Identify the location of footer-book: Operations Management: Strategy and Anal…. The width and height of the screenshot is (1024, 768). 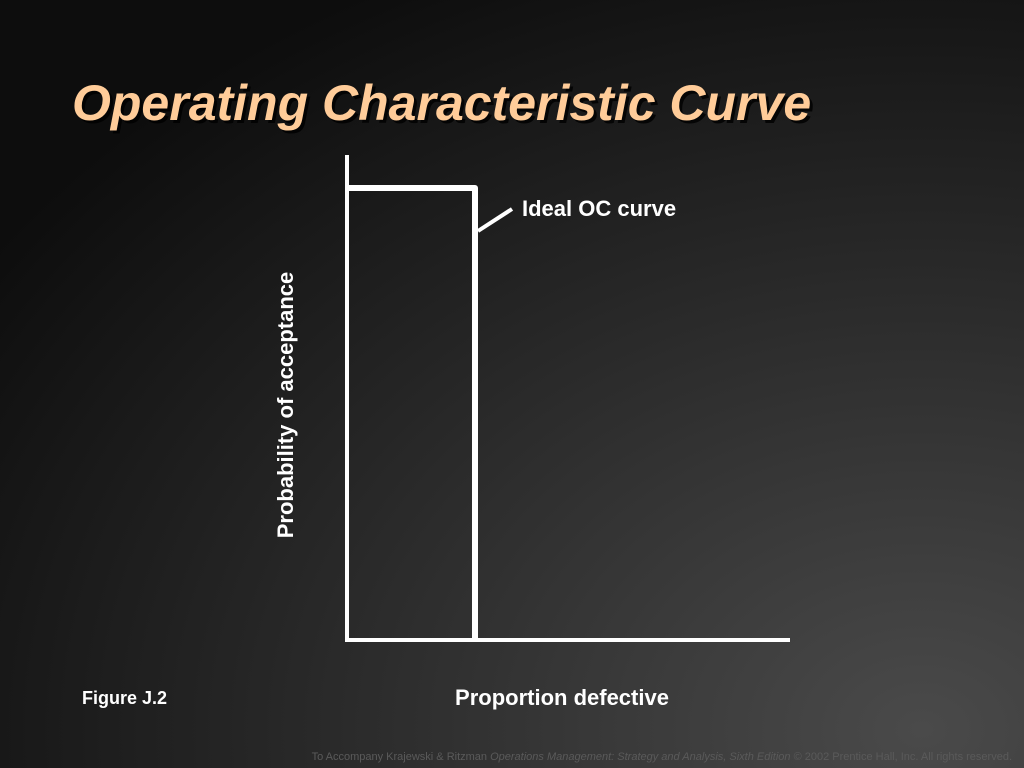
(640, 757).